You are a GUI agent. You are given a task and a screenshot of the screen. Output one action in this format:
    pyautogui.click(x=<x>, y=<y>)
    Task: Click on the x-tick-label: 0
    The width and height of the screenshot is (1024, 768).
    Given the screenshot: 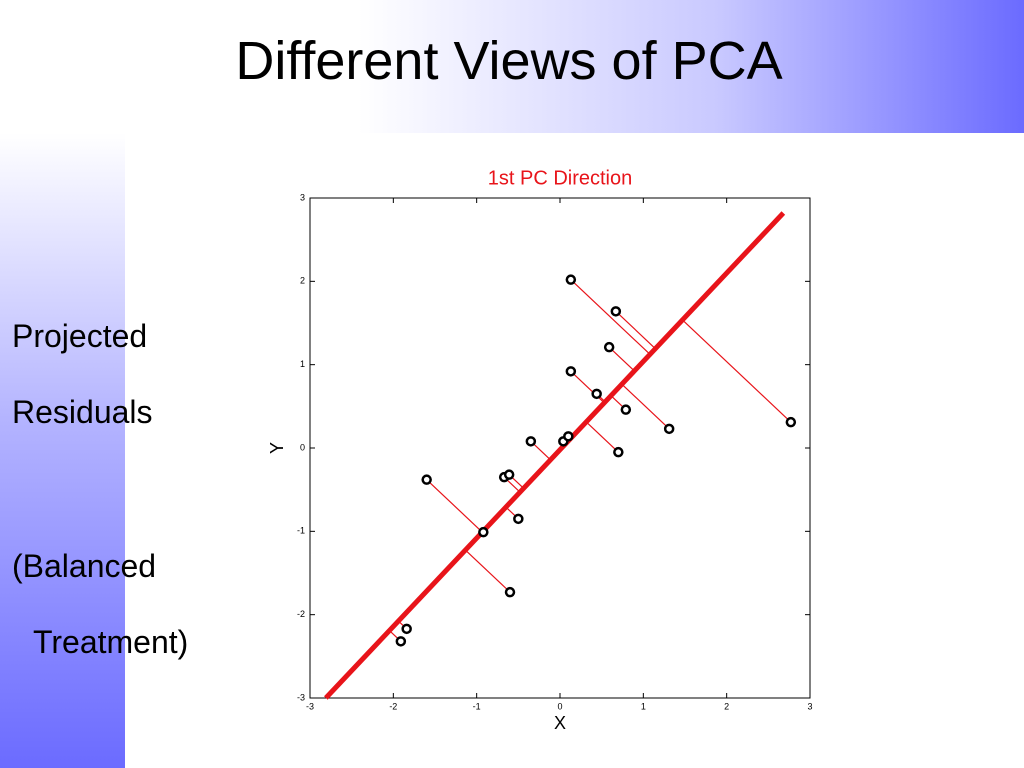 What is the action you would take?
    pyautogui.click(x=559, y=706)
    